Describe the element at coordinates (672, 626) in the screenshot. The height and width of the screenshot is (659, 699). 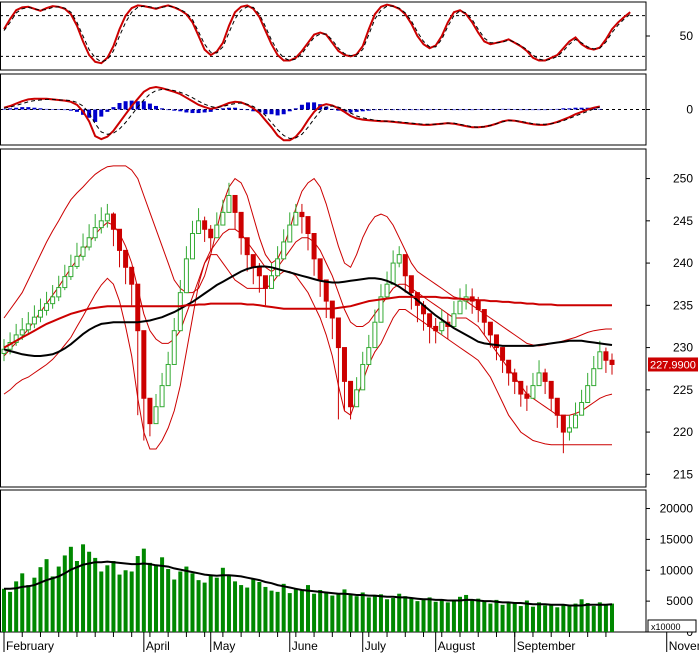
I see `multiplier-box` at that location.